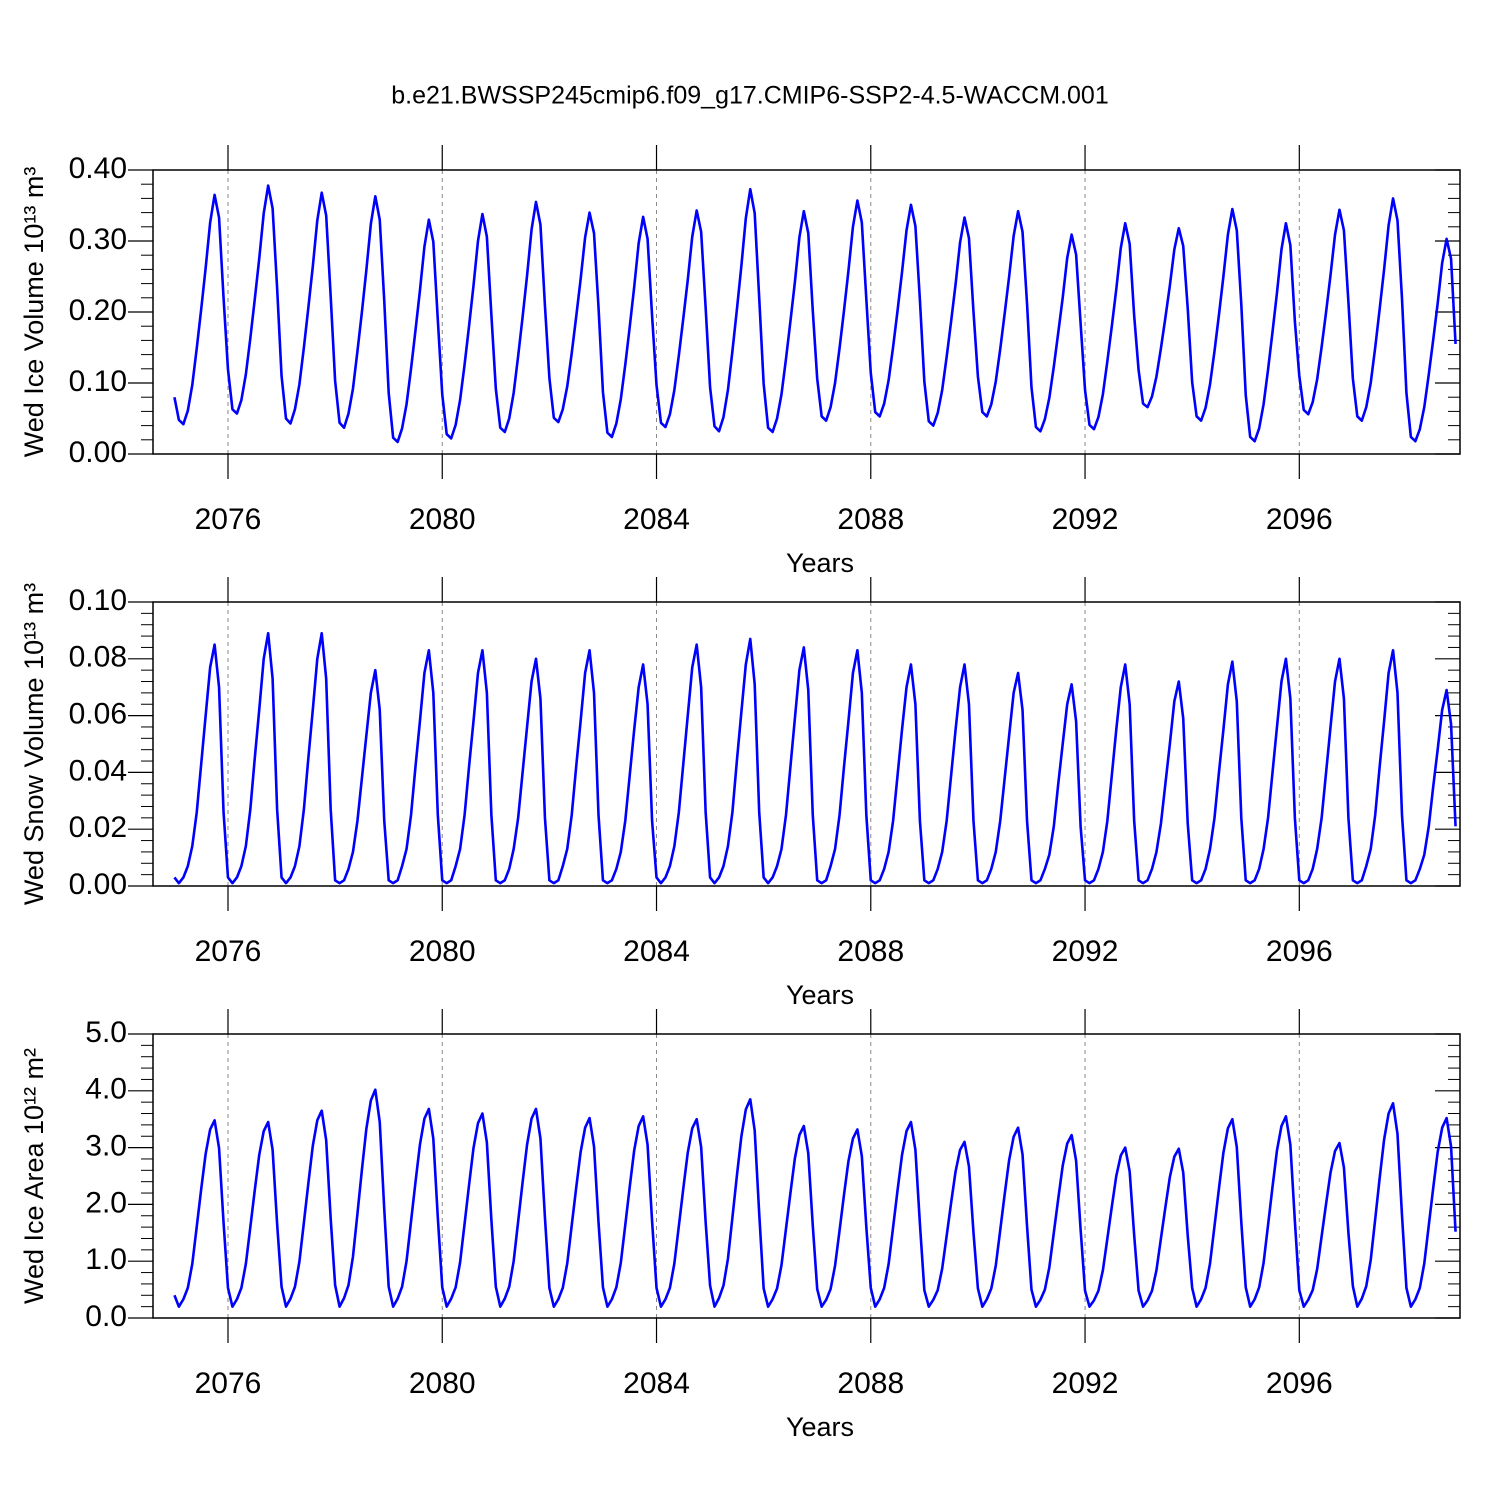 This screenshot has height=1500, width=1500. Describe the element at coordinates (106, 1032) in the screenshot. I see `y-tick-label: 5.0` at that location.